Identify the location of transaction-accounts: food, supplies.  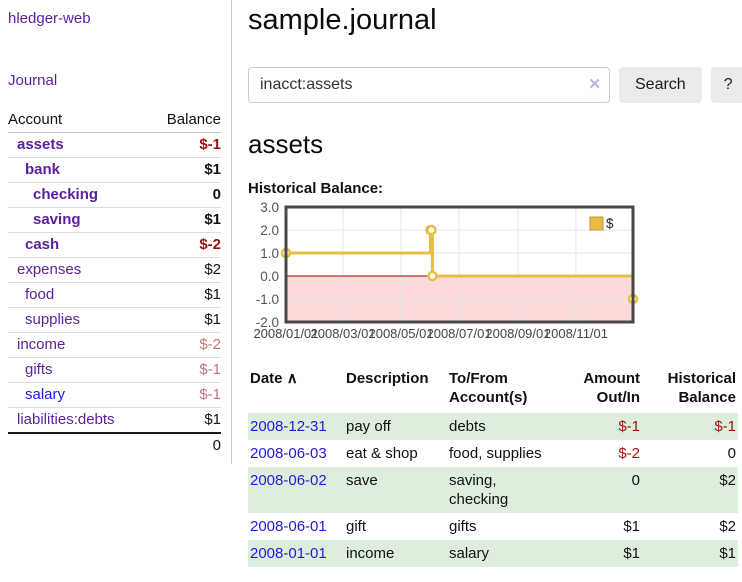
(495, 453).